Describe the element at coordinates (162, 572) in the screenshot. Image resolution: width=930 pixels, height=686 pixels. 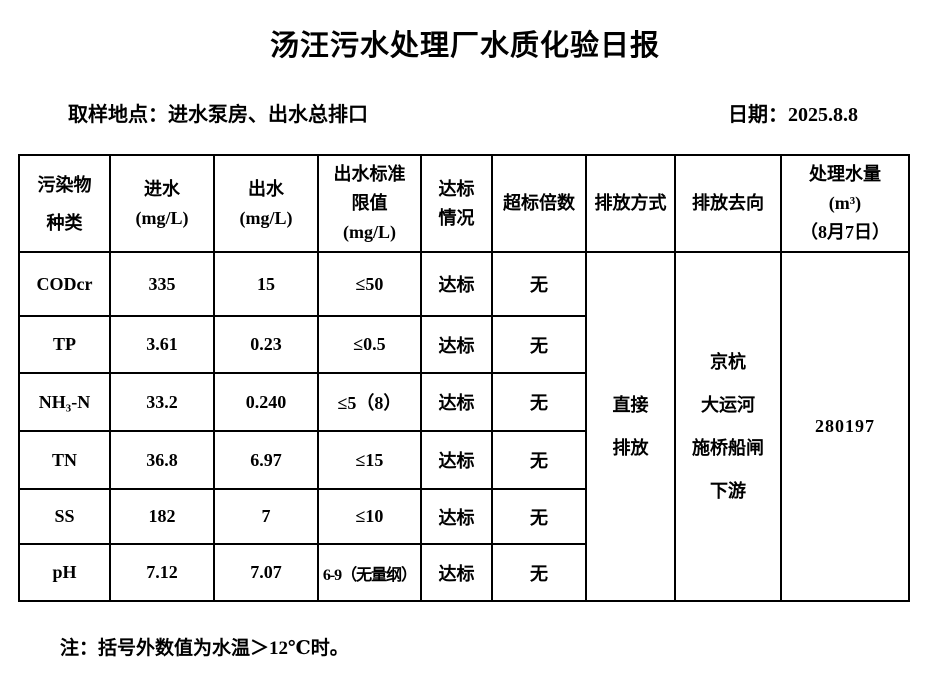
I see `cell-inflow: 7.12` at that location.